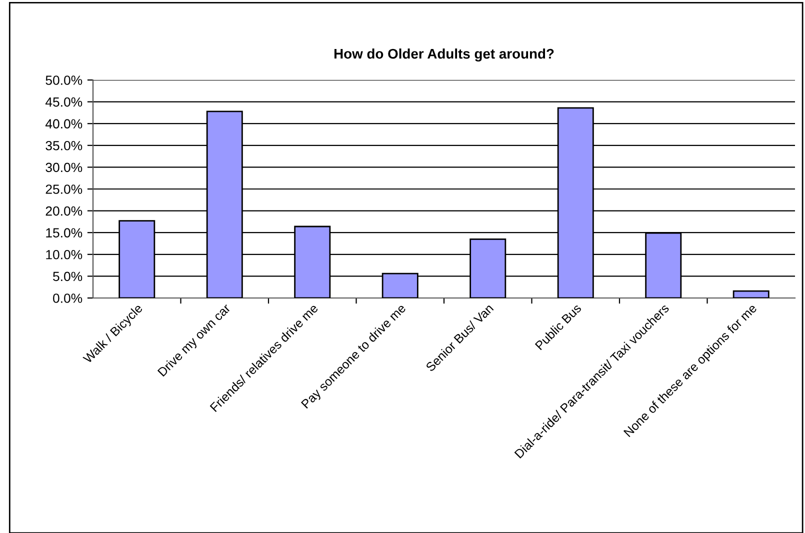 The image size is (805, 533). Describe the element at coordinates (67, 298) in the screenshot. I see `y-tick-label: 0.0%` at that location.